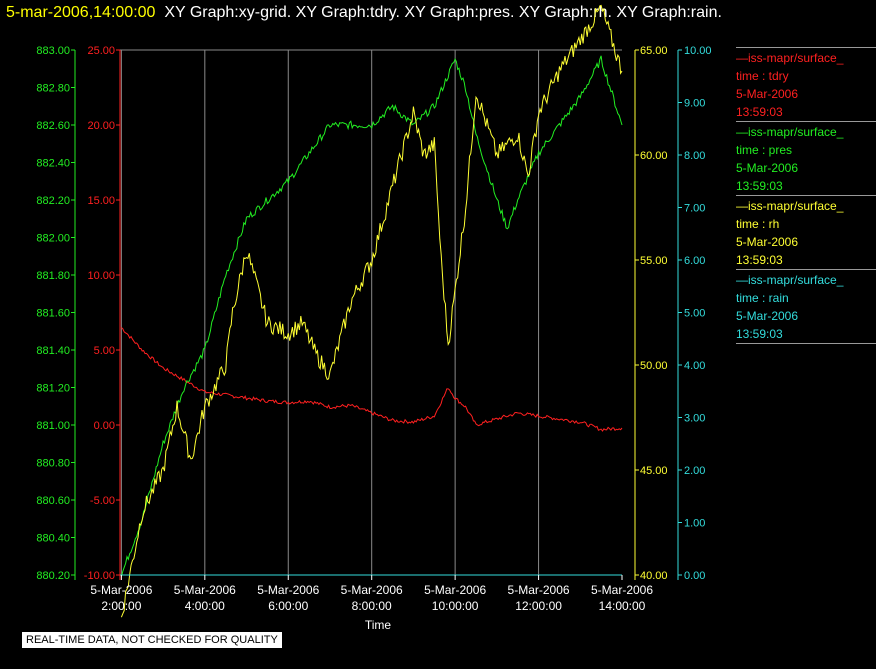  What do you see at coordinates (104, 351) in the screenshot?
I see `tdry-tick-label: 5.00` at bounding box center [104, 351].